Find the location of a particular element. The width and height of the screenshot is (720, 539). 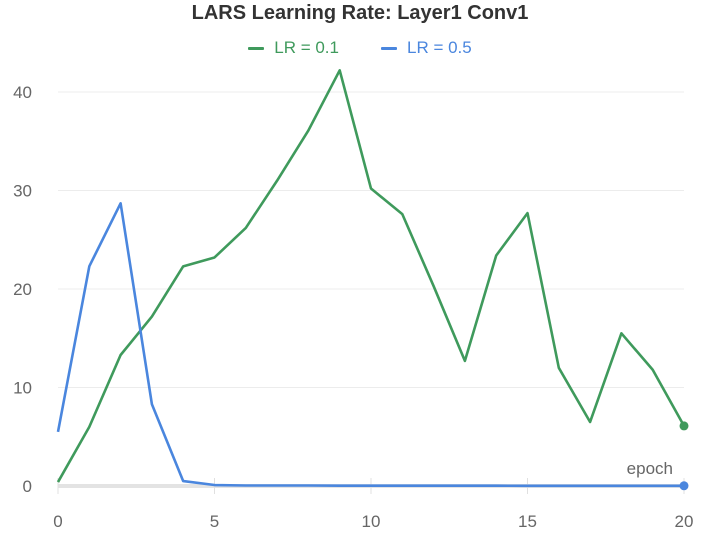

x-axis-name: epoch is located at coordinates (650, 468).